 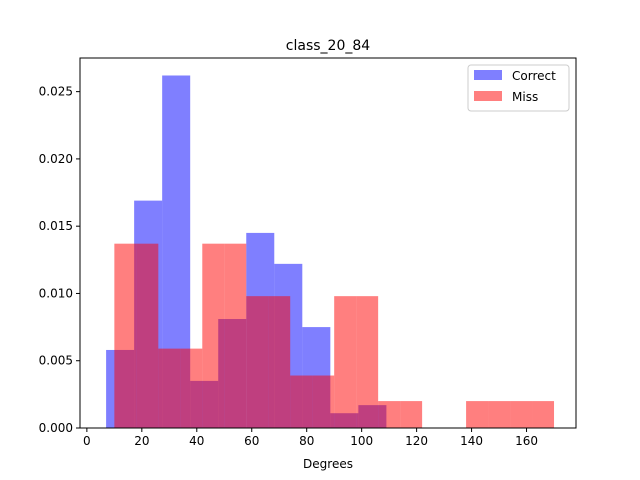 I want to click on y-tick-label: 0.005, so click(x=56, y=361).